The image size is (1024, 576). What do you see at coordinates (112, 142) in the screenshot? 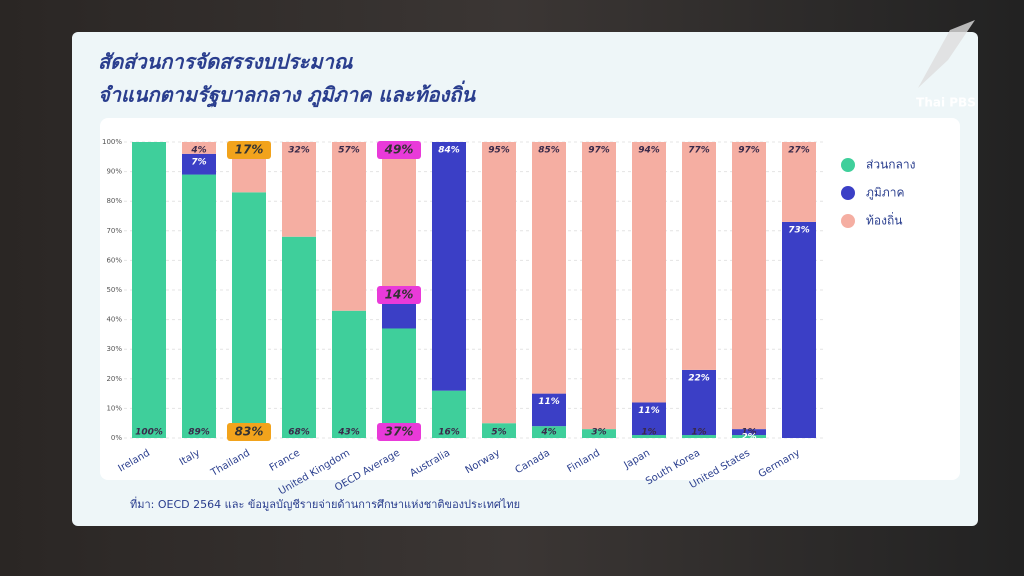
I see `y-tick-label: 100%` at bounding box center [112, 142].